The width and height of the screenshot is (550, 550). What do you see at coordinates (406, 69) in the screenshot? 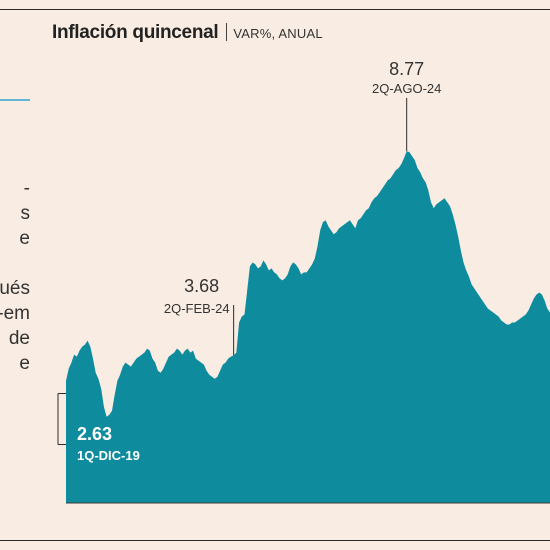
I see `annotation-value-label: 8.77` at bounding box center [406, 69].